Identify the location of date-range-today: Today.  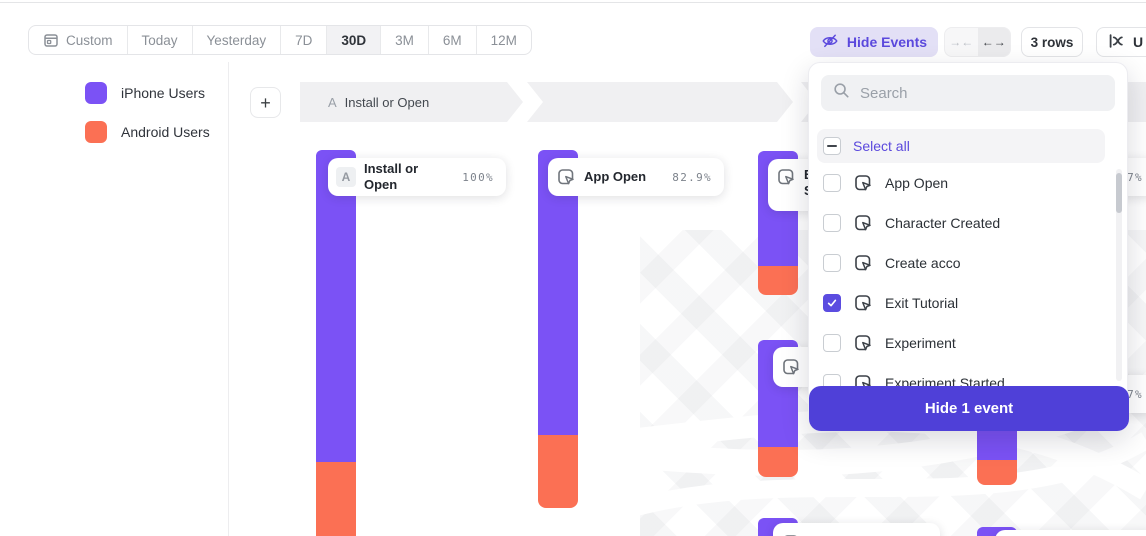
(160, 40).